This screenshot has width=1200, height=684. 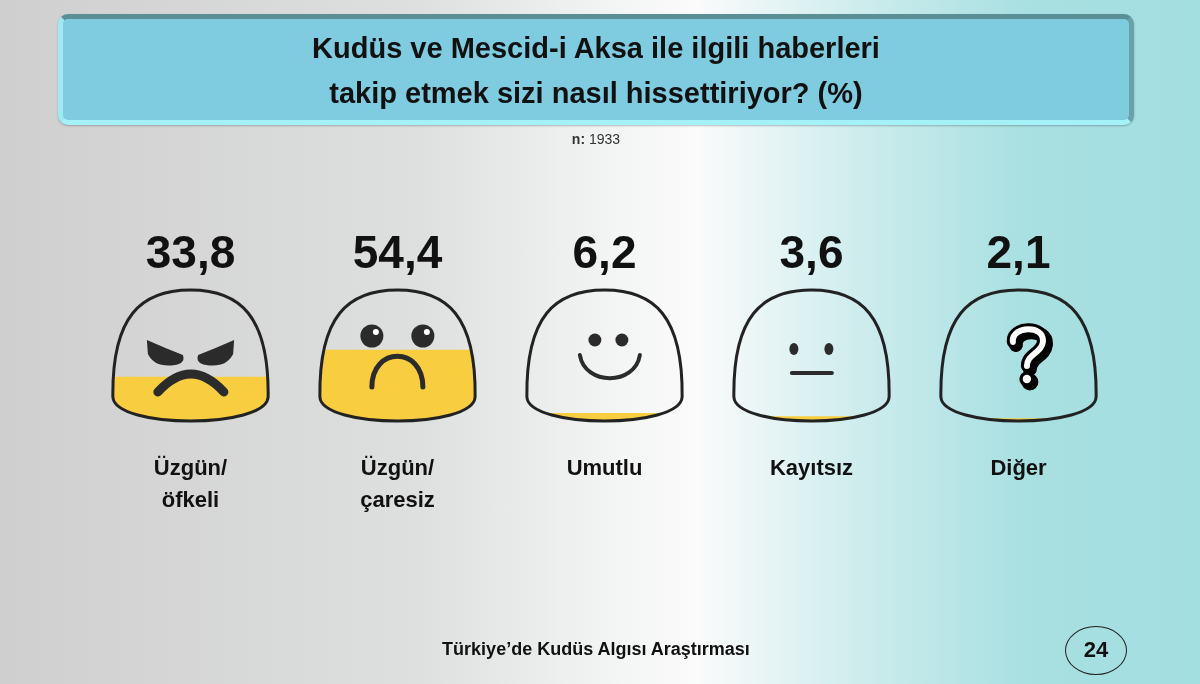 I want to click on x-tick-label: Üzgün/çaresiz, so click(x=397, y=483).